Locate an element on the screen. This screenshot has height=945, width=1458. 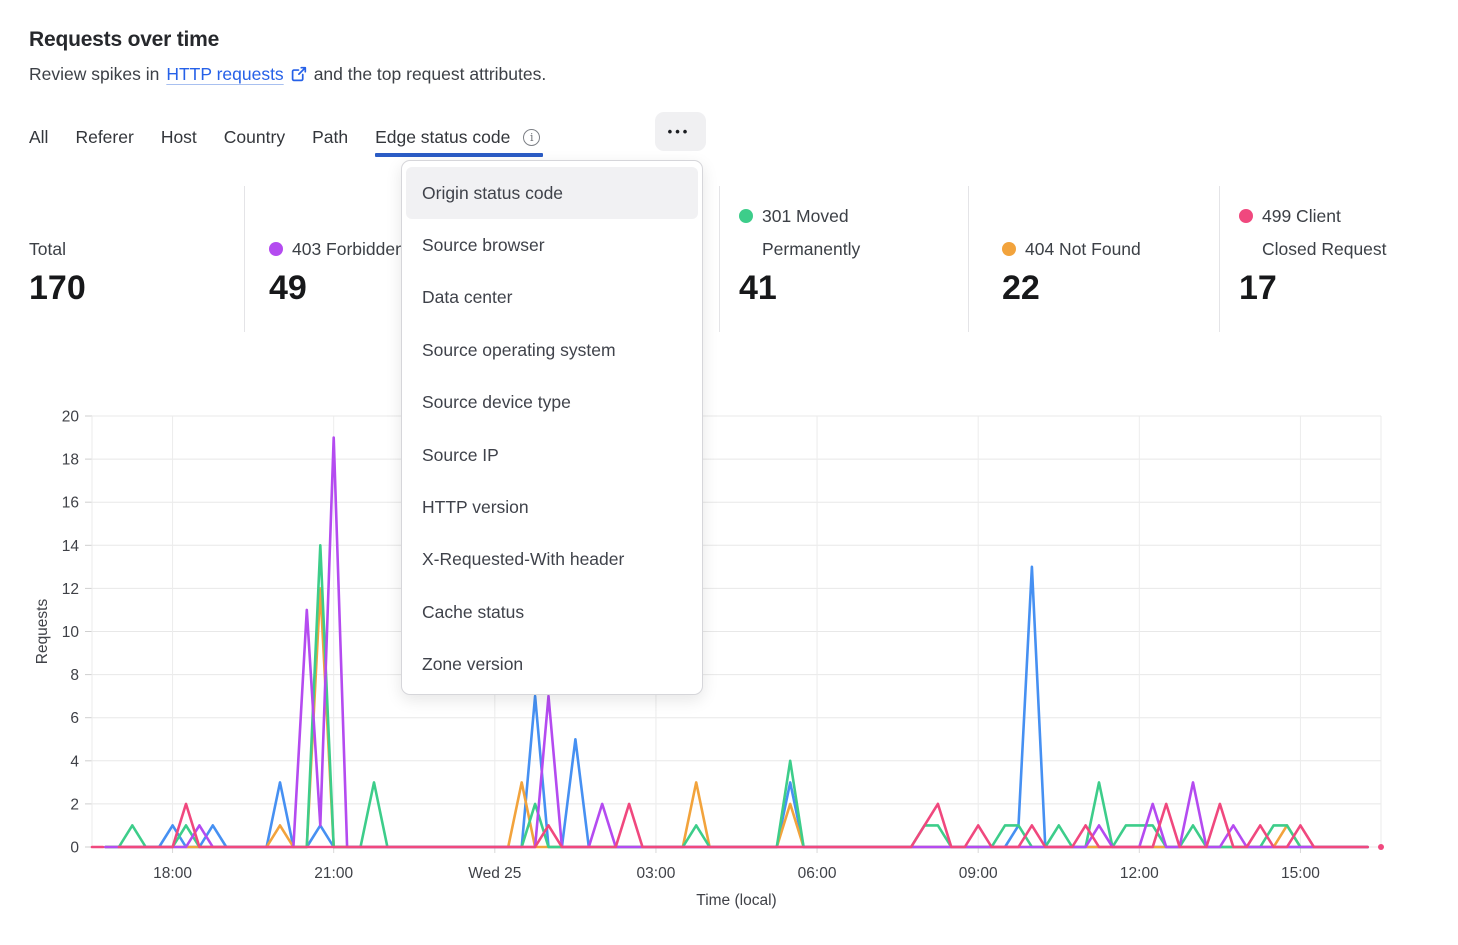
menu-item-zone-version: Zone version is located at coordinates (473, 664).